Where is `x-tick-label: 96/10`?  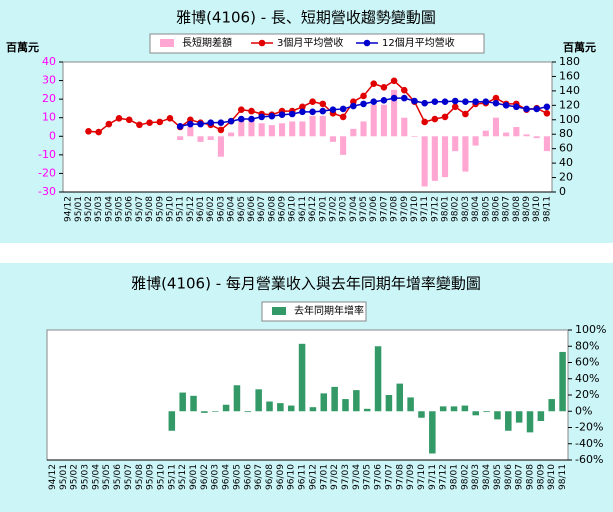
x-tick-label: 96/10 is located at coordinates (292, 477).